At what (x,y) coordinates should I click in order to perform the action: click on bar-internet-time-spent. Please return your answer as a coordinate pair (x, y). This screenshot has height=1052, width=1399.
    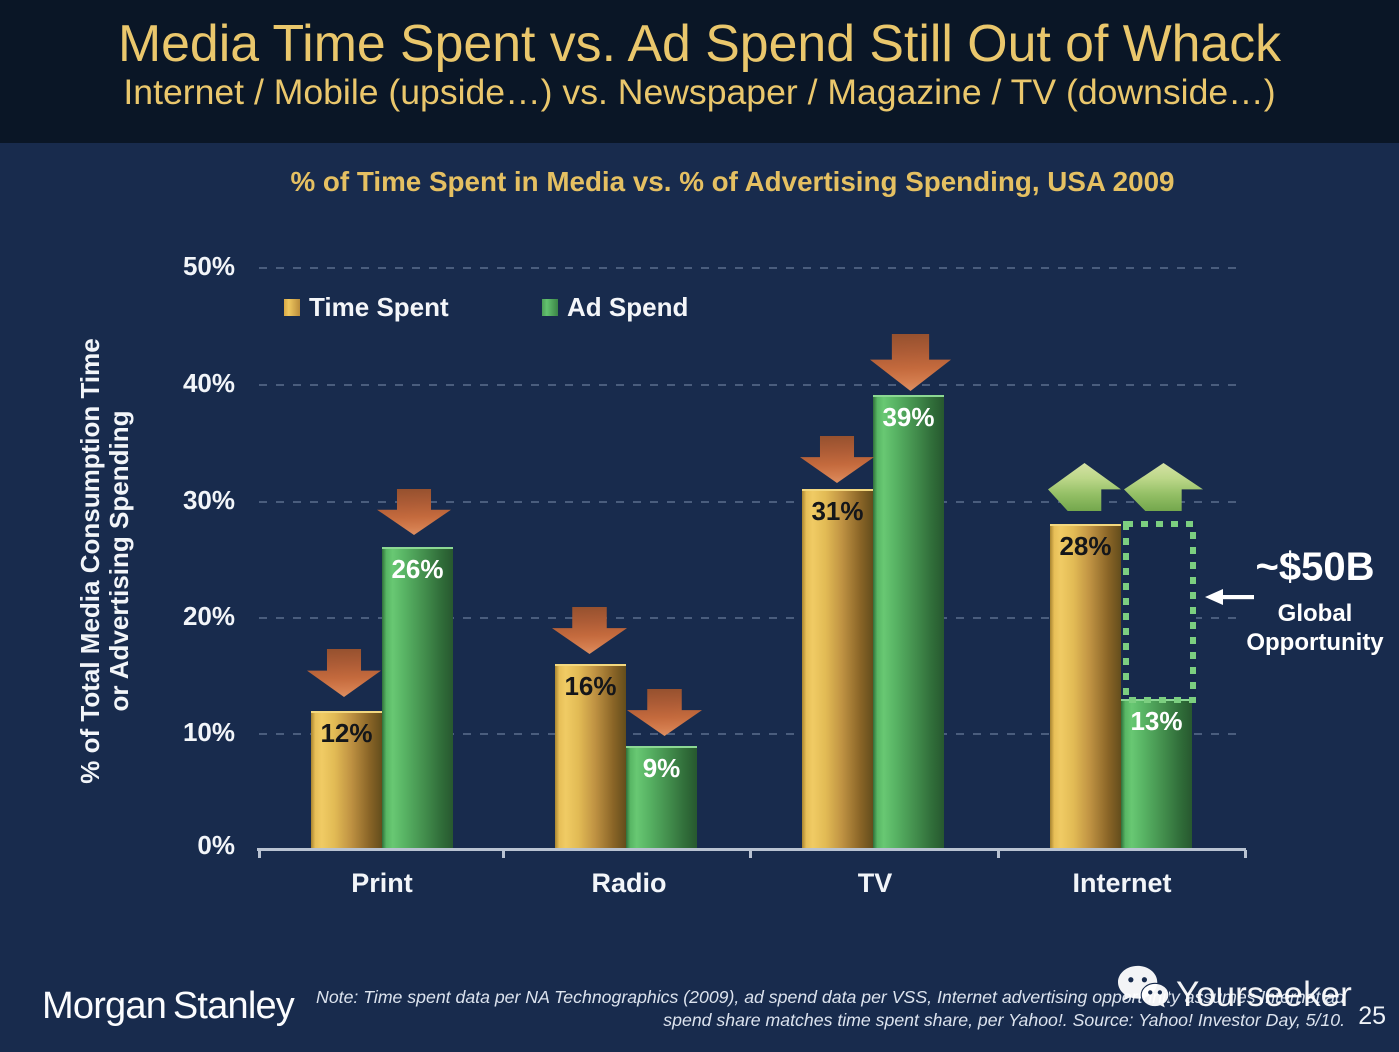
    Looking at the image, I should click on (1085, 687).